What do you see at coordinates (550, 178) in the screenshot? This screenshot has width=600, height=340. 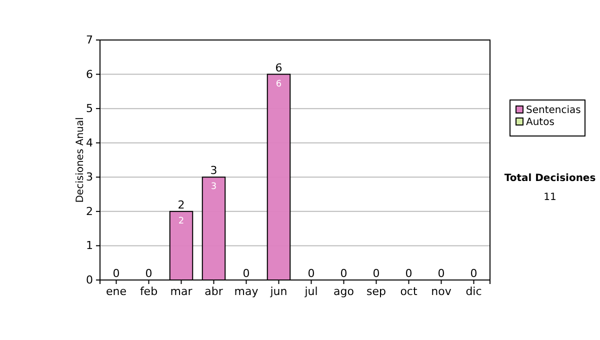 I see `text: Total Decisiones` at bounding box center [550, 178].